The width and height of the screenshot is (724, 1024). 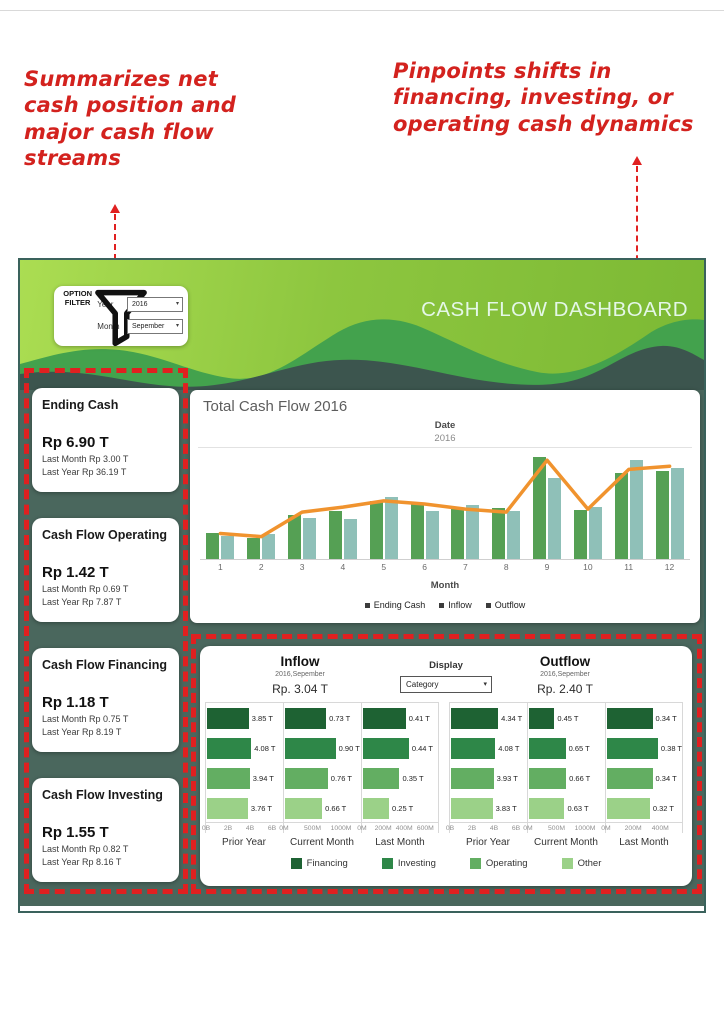 What do you see at coordinates (445, 605) in the screenshot?
I see `chart-legend: Ending Cash Inflow Outflow` at bounding box center [445, 605].